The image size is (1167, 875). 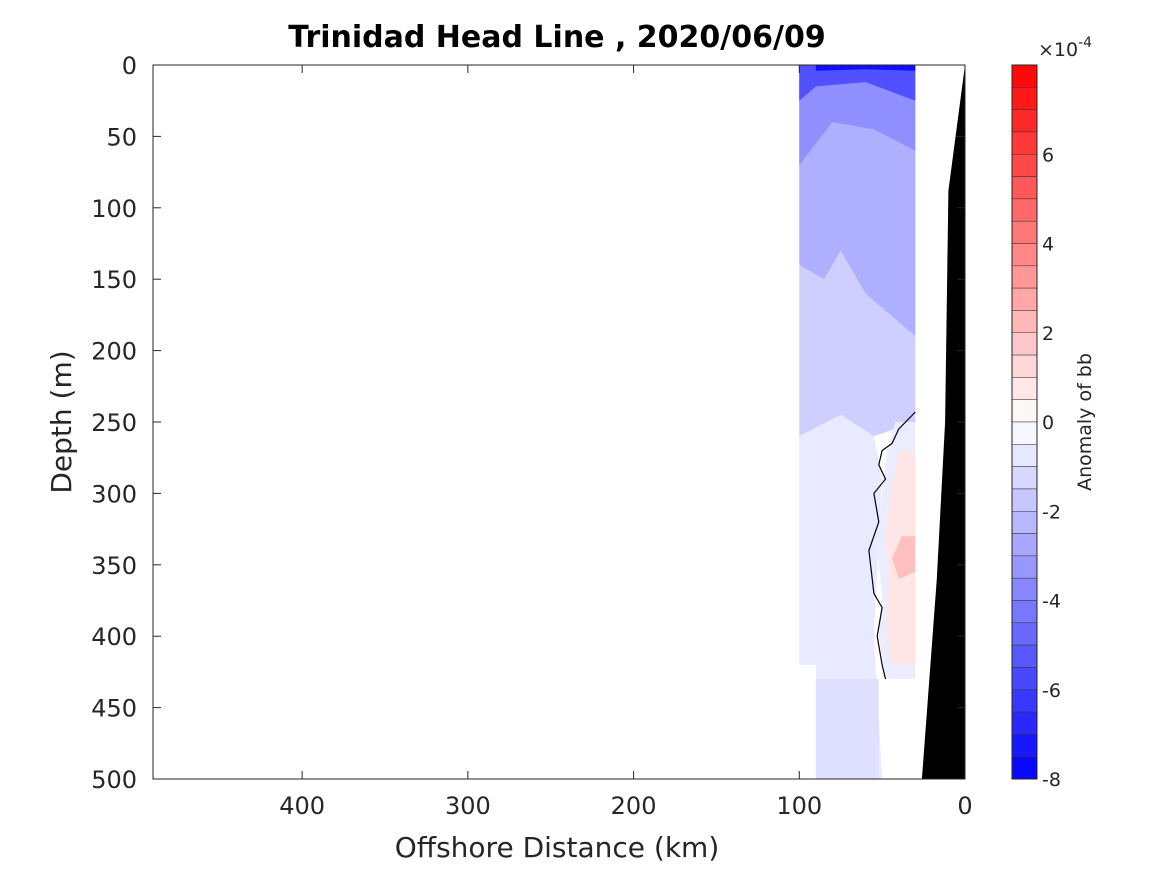 I want to click on y-tick-label: 0, so click(x=129, y=66).